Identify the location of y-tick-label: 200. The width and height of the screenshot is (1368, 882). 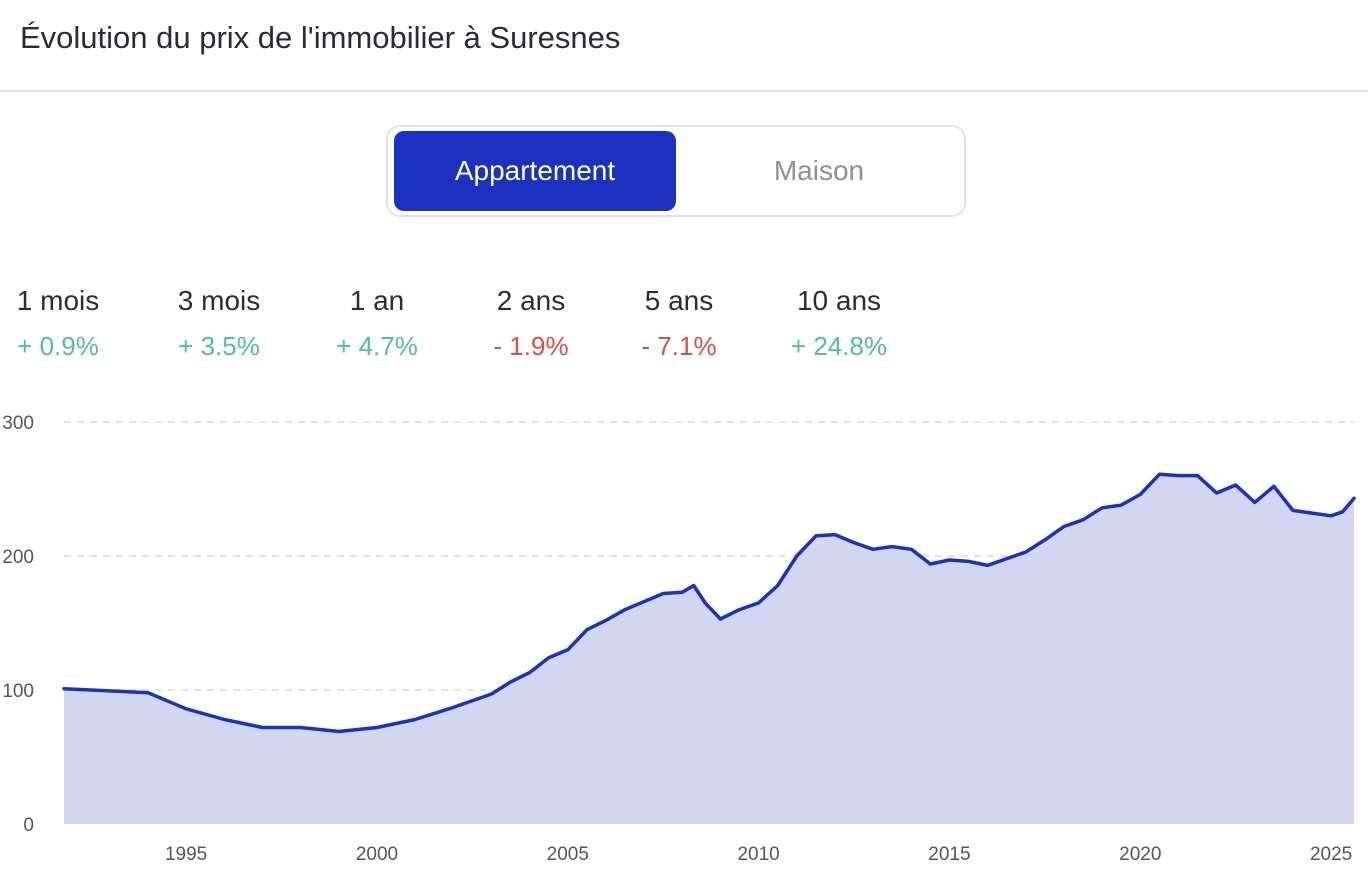
(18, 557).